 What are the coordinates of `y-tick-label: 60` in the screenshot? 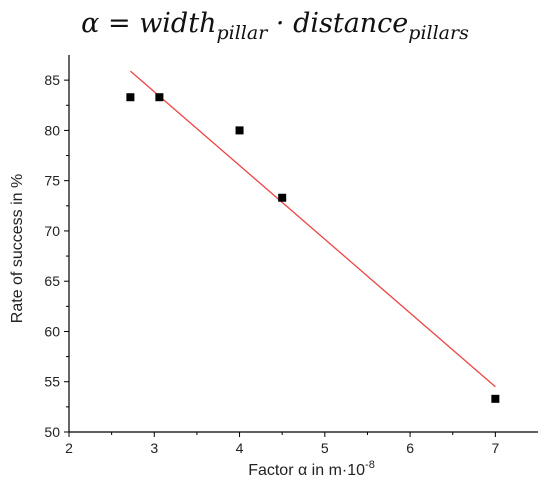 It's located at (52, 331).